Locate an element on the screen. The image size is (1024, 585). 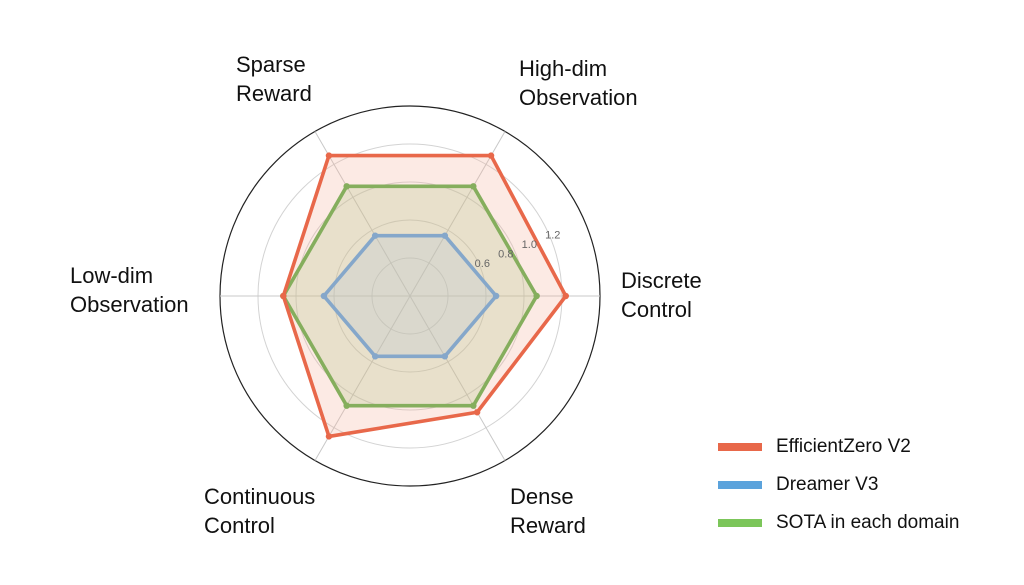
legend-label-efficientzero: EfficientZero V2 is located at coordinates (843, 446).